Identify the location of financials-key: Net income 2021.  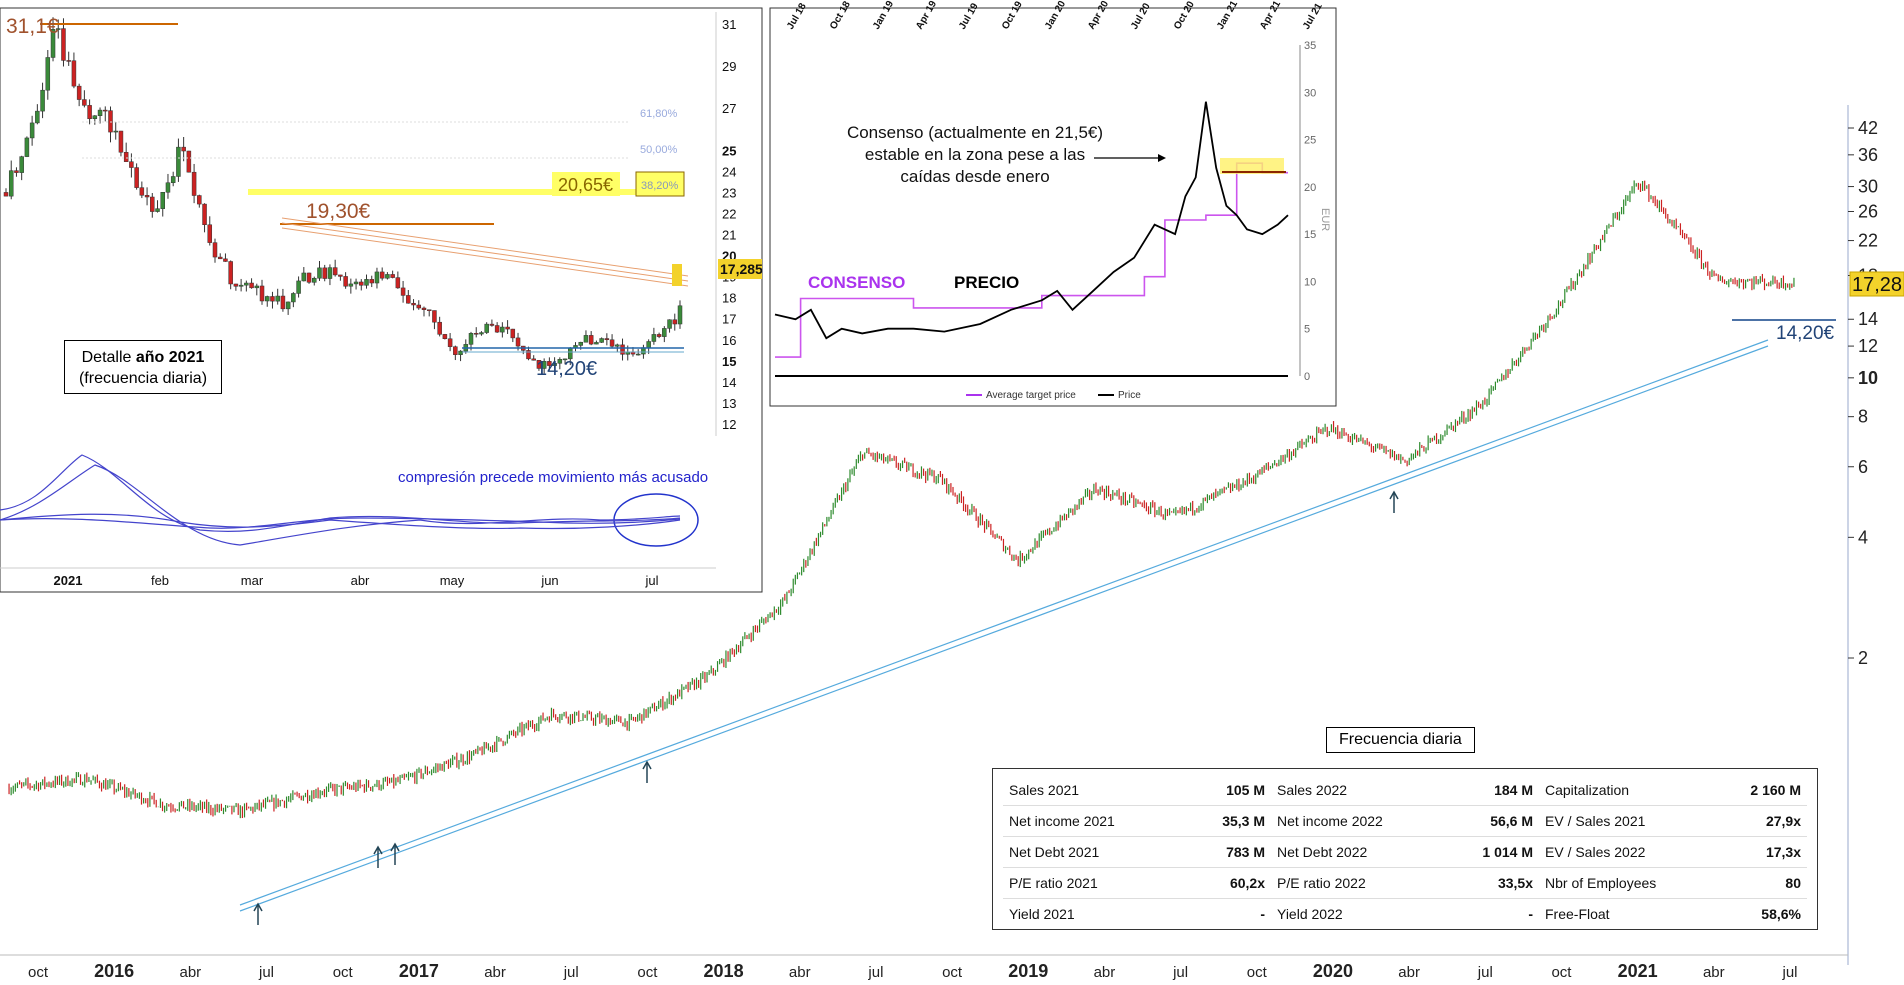
(1062, 821).